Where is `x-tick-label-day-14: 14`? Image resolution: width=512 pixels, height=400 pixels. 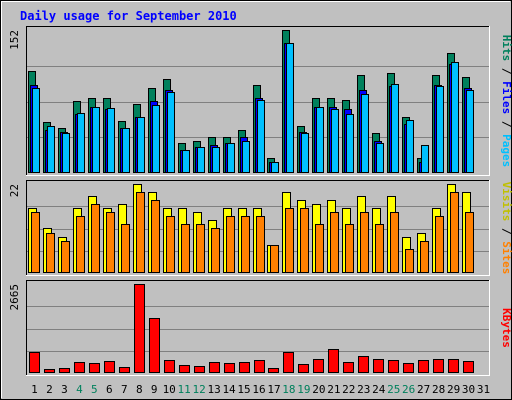
x-tick-label-day-14: 14 is located at coordinates (229, 389).